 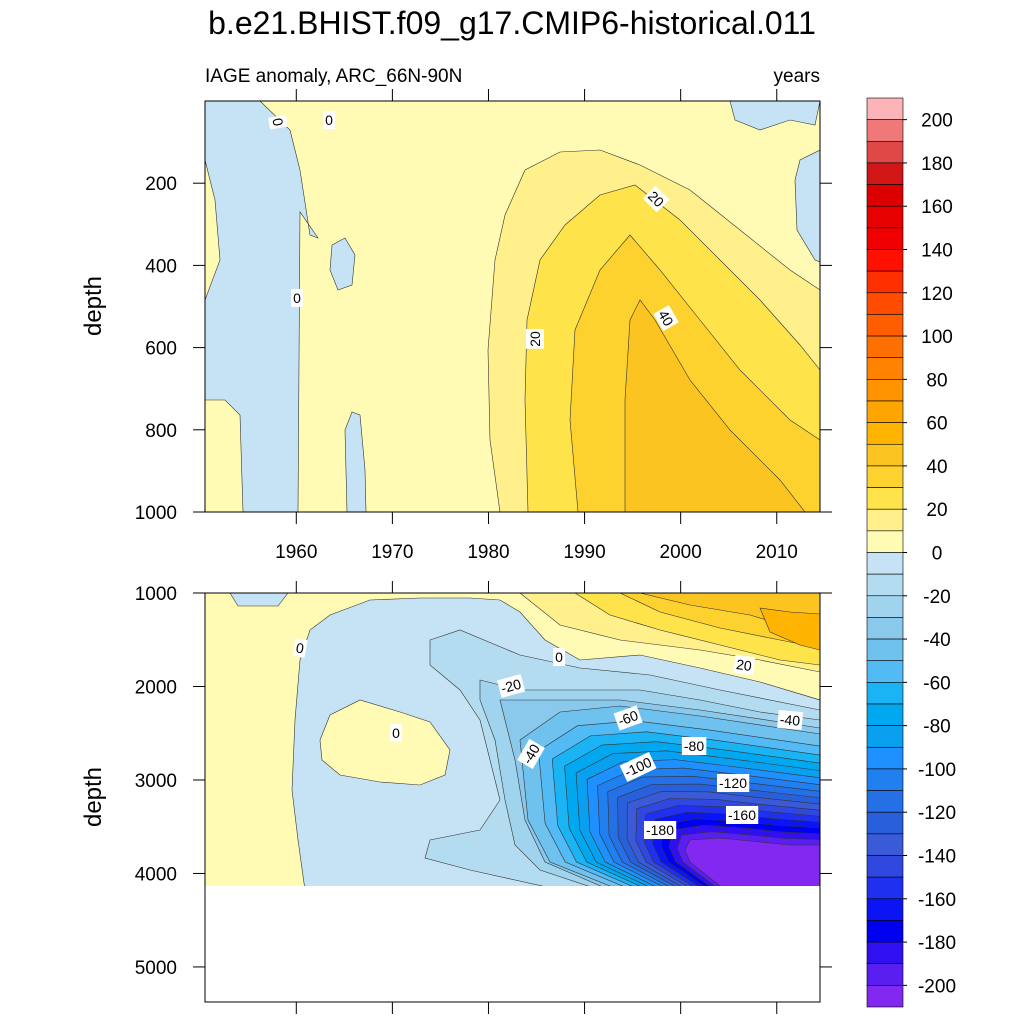 What do you see at coordinates (93, 306) in the screenshot?
I see `y-axis-label: depth` at bounding box center [93, 306].